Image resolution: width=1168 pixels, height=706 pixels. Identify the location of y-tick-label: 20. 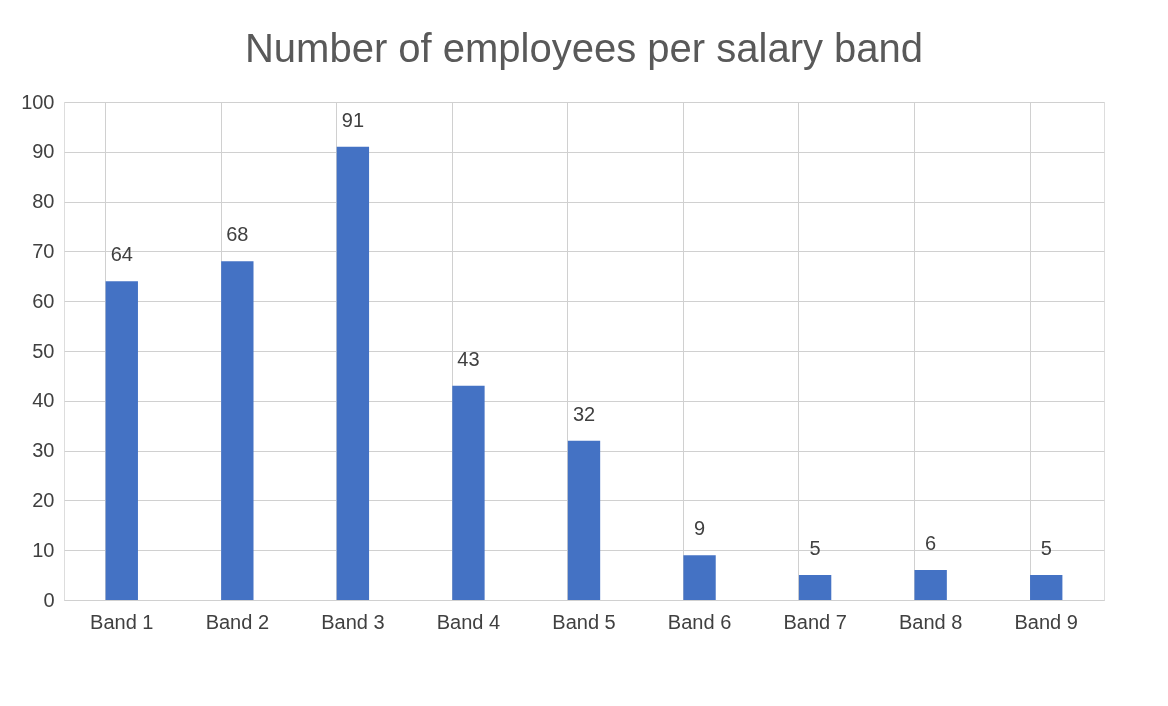
(43, 499).